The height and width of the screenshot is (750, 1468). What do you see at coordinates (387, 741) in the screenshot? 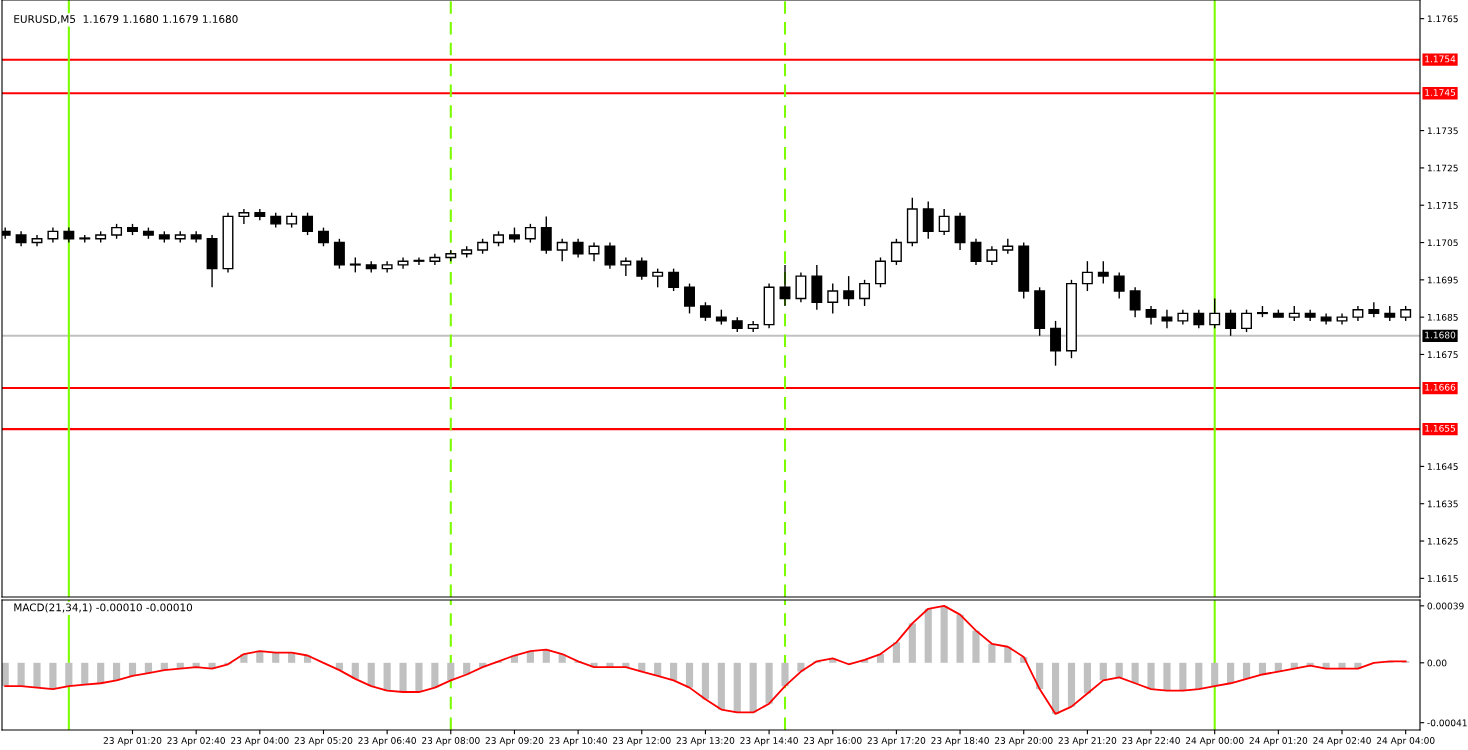
I see `x-tick-label: 23 Apr 06:40` at bounding box center [387, 741].